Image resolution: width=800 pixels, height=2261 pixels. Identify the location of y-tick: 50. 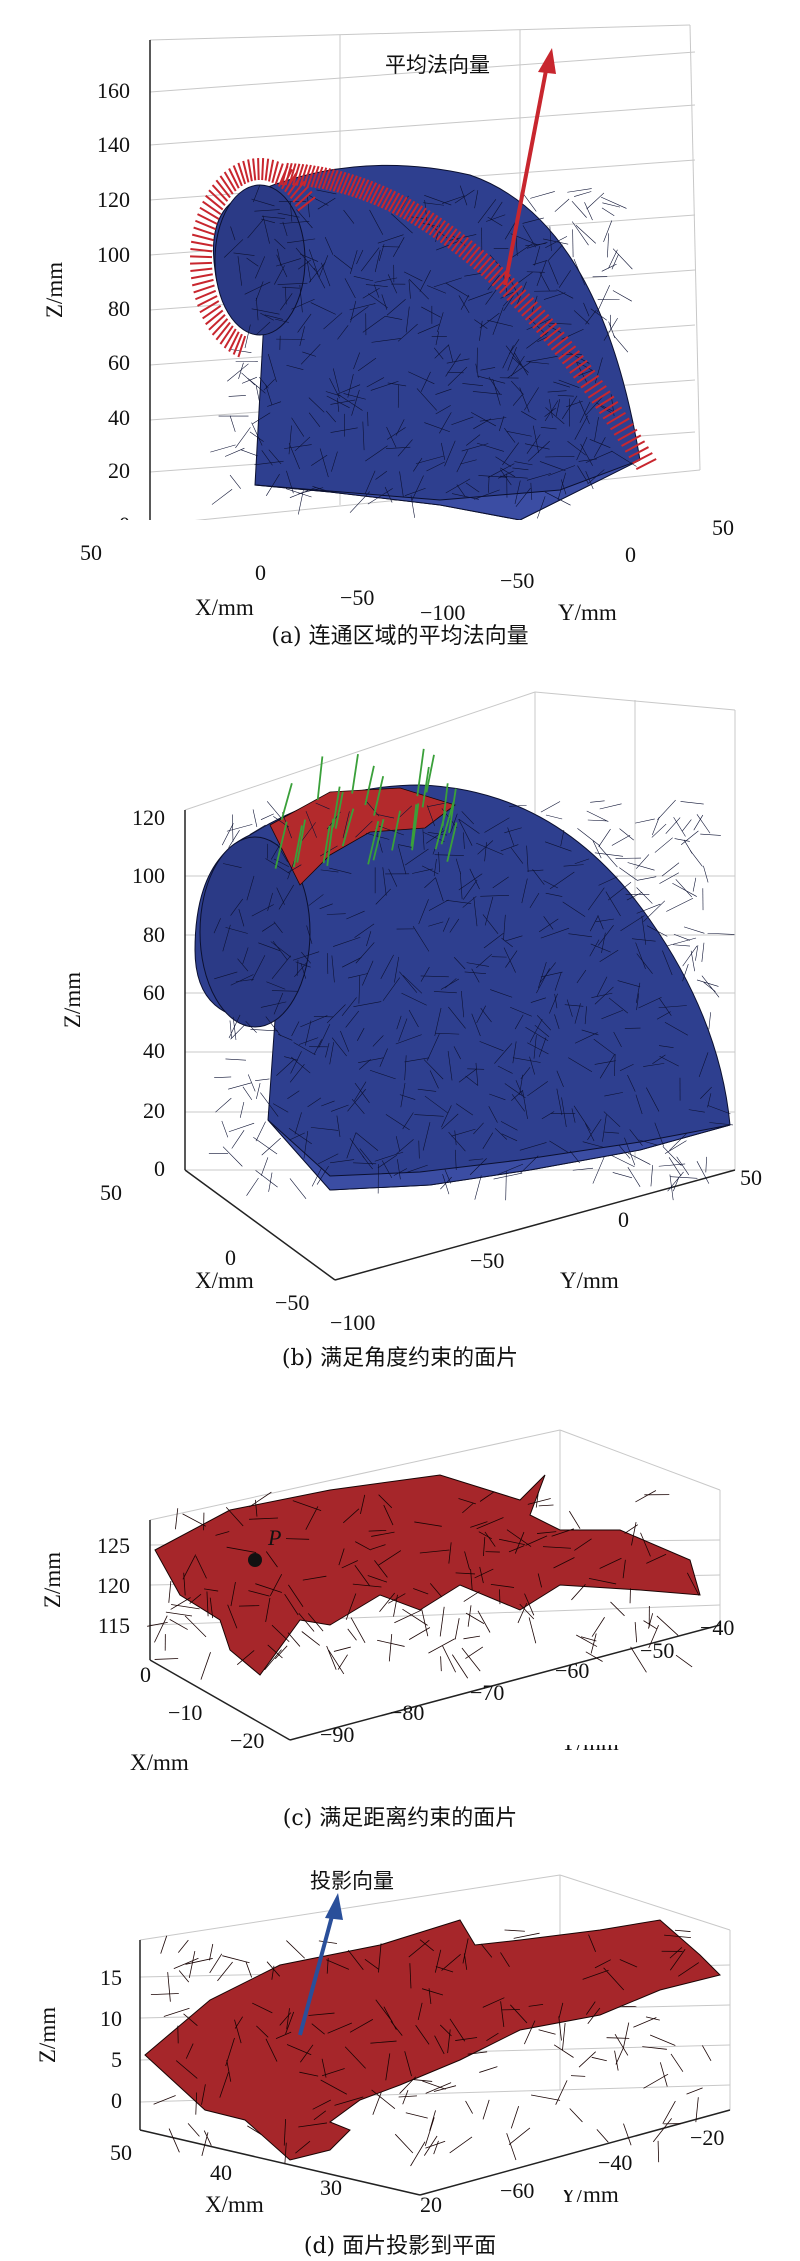
(751, 1177).